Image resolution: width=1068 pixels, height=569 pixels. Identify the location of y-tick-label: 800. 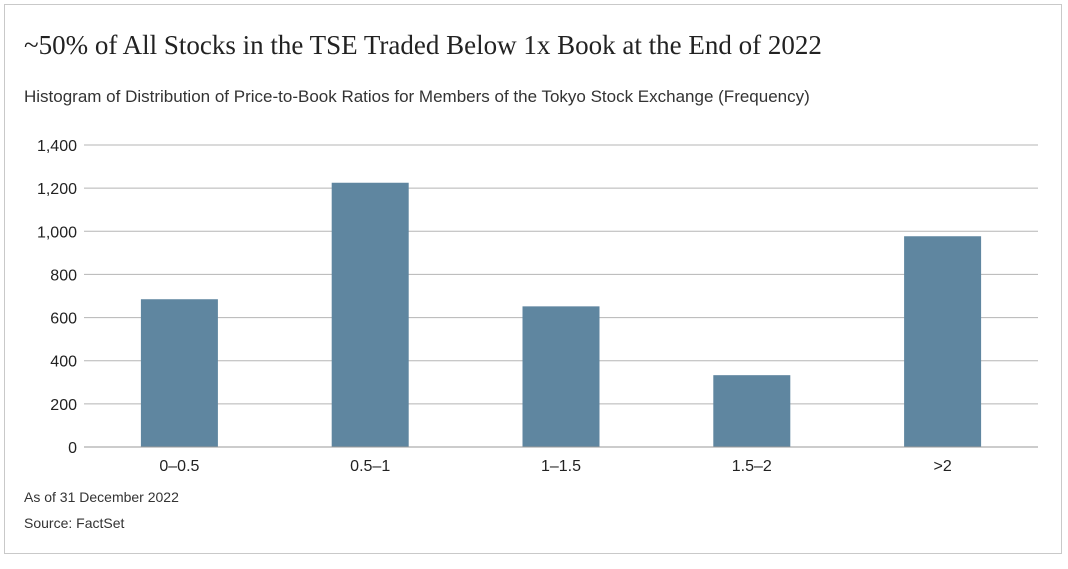
(63, 275).